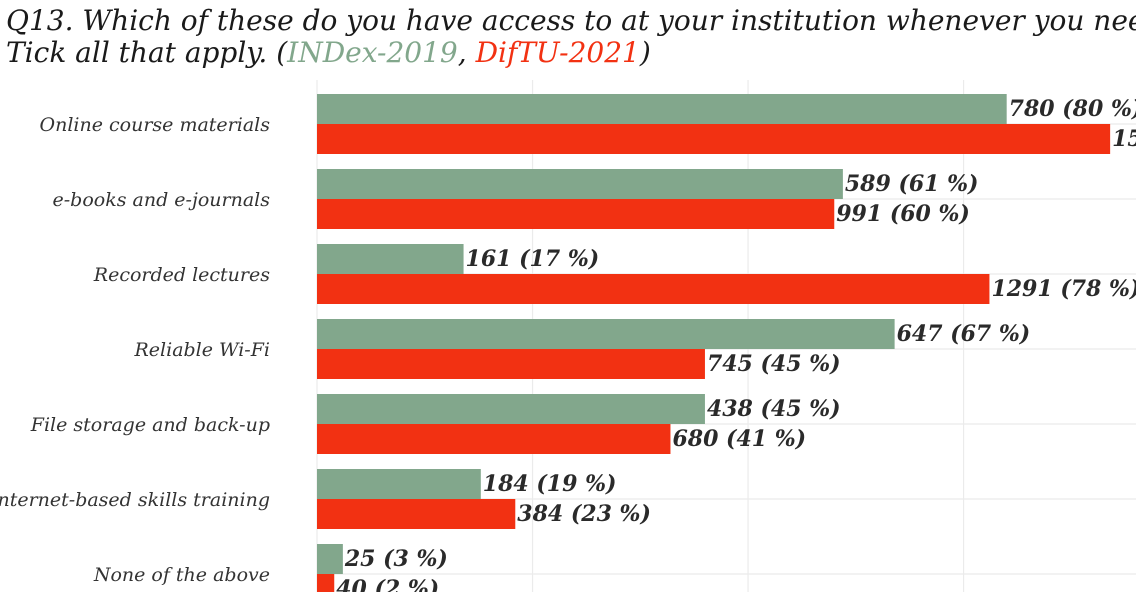  I want to click on subtitle-text: Tick all that apply. (, so click(147, 52).